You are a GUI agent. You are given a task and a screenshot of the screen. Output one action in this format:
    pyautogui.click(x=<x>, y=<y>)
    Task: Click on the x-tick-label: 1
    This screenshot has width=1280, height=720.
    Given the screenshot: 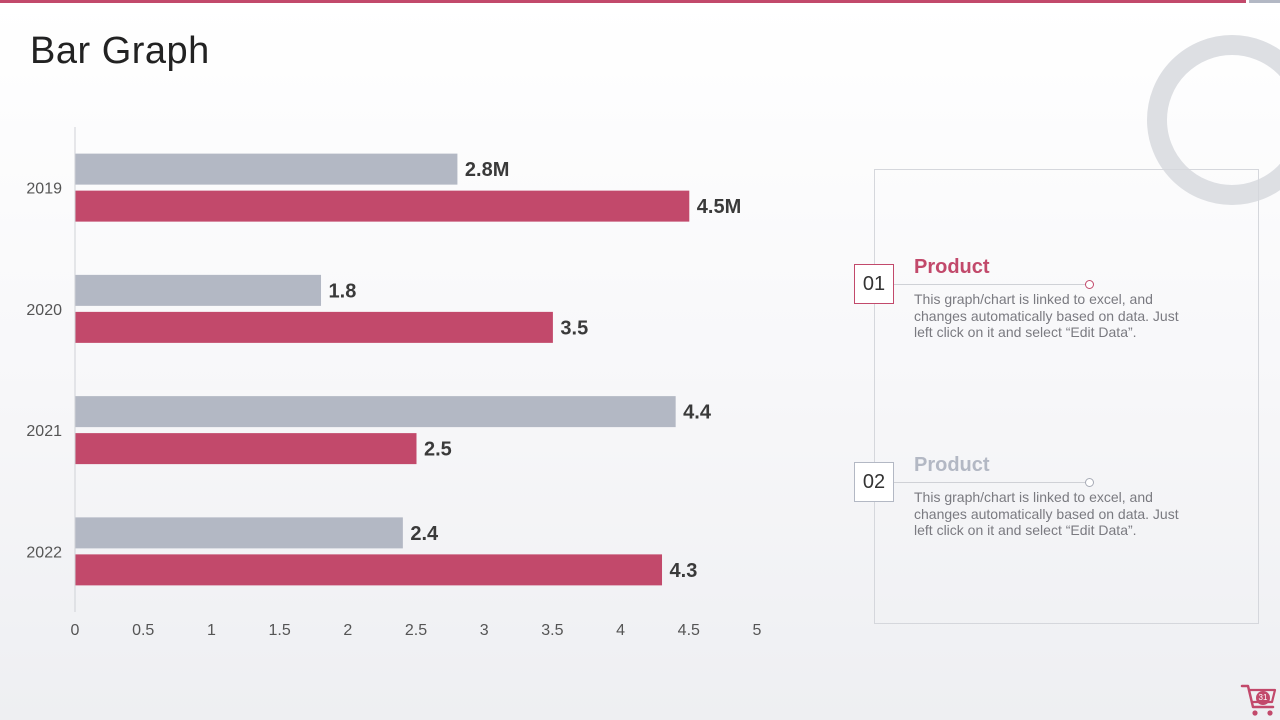 What is the action you would take?
    pyautogui.click(x=211, y=630)
    